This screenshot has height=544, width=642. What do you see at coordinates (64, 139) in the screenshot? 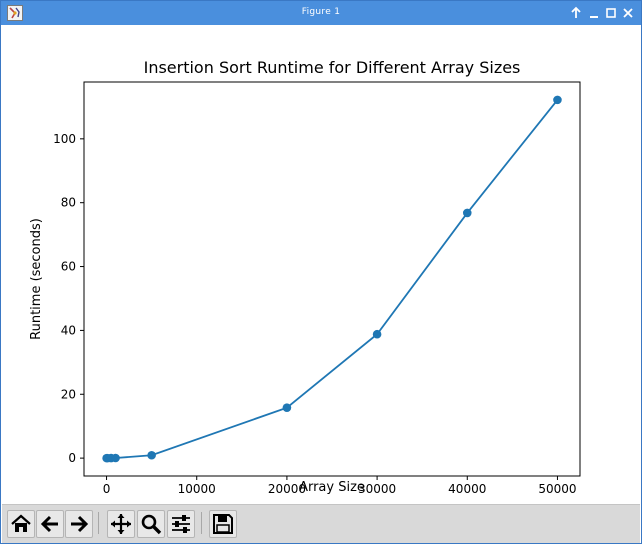
I see `y-tick-label: 100` at bounding box center [64, 139].